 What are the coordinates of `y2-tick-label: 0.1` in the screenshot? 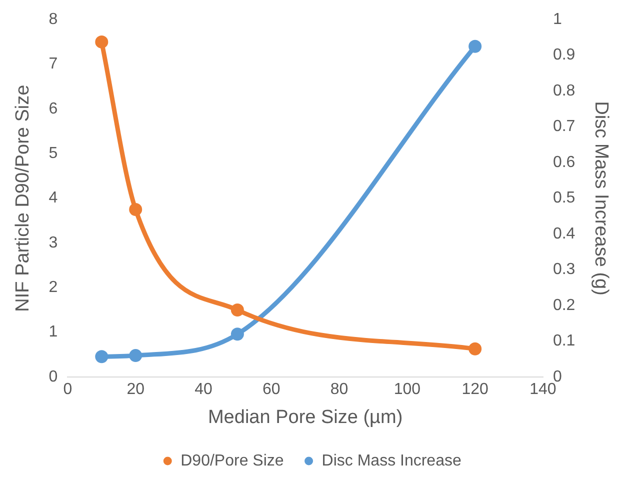 It's located at (564, 341).